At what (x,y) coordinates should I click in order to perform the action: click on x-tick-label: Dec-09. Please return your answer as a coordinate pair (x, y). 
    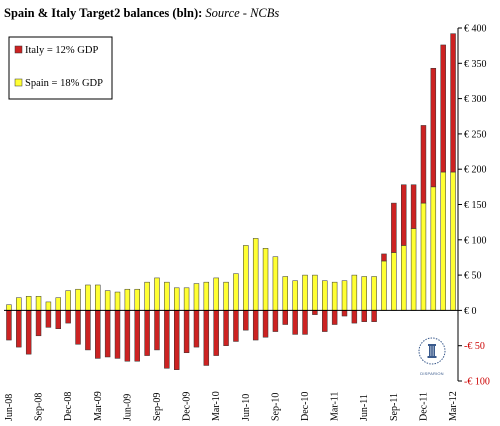
    Looking at the image, I should click on (187, 406).